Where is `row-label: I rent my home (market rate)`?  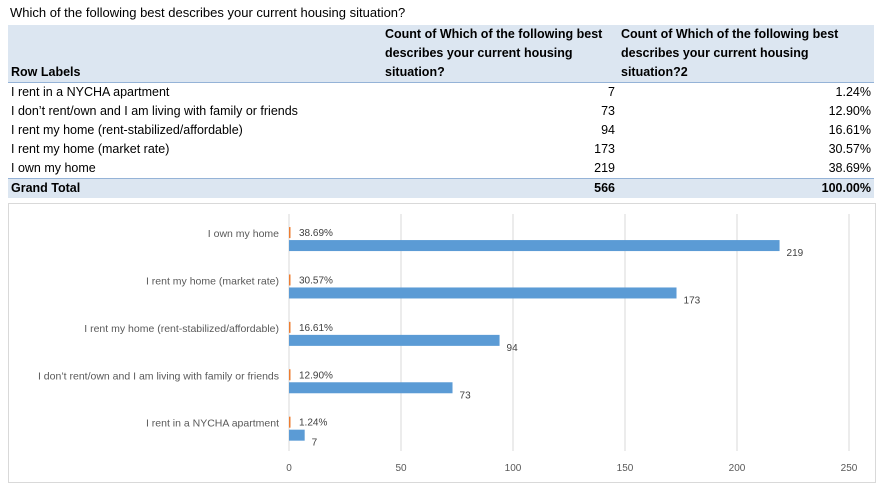
row-label: I rent my home (market rate) is located at coordinates (90, 149).